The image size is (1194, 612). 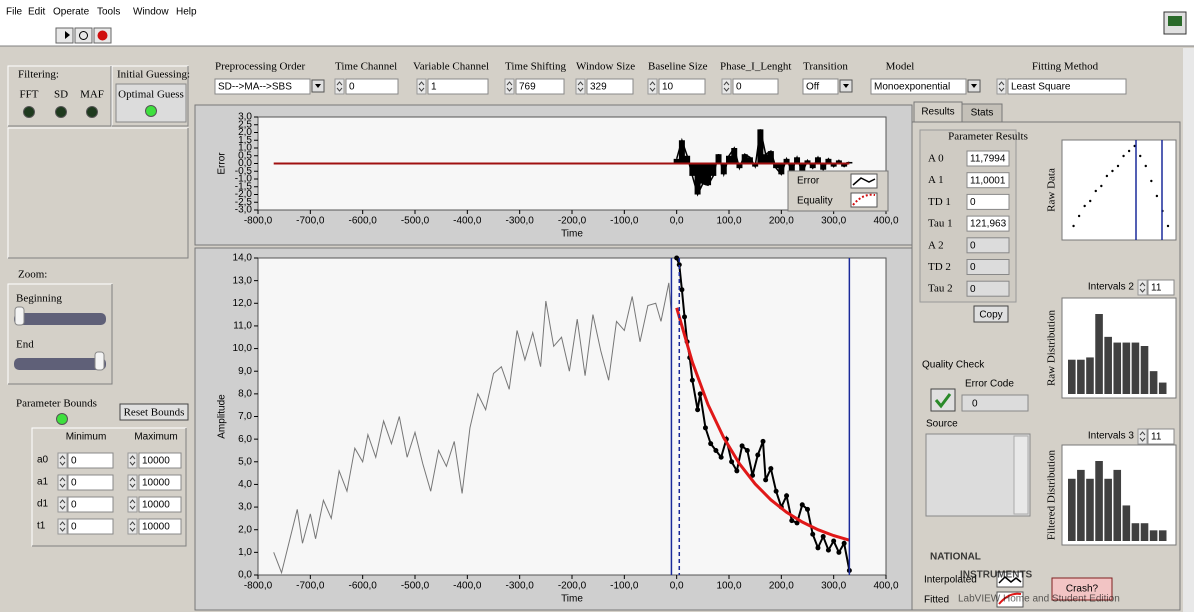 What do you see at coordinates (186, 12) in the screenshot?
I see `menu-item: Help` at bounding box center [186, 12].